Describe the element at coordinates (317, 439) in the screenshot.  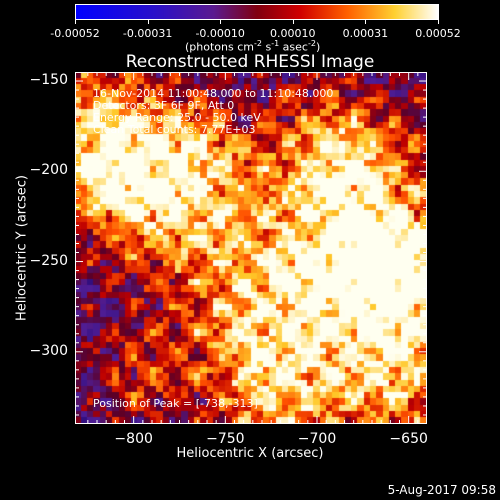
I see `x-tick-label: −700` at that location.